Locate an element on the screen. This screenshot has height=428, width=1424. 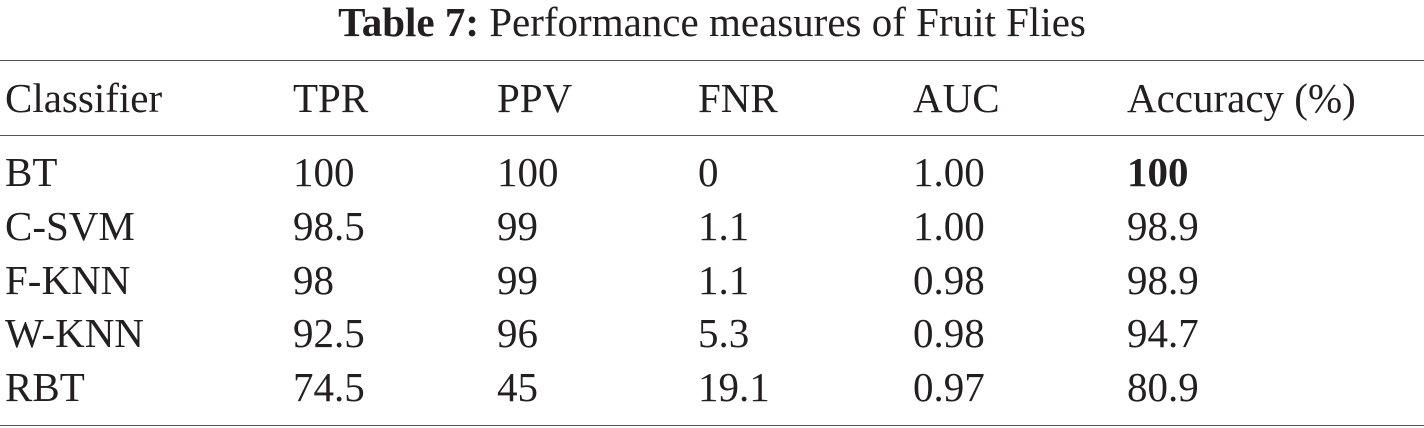
header-cell: PPV is located at coordinates (535, 98).